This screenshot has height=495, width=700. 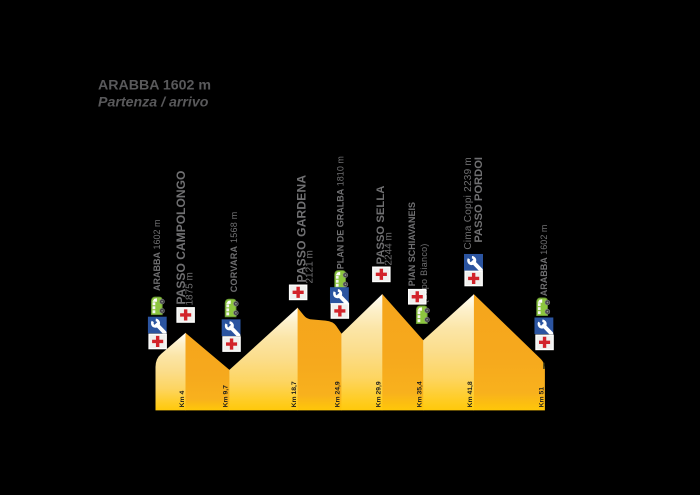 What do you see at coordinates (412, 244) in the screenshot?
I see `svg-text: PIAN SCHIAVANEIS` at bounding box center [412, 244].